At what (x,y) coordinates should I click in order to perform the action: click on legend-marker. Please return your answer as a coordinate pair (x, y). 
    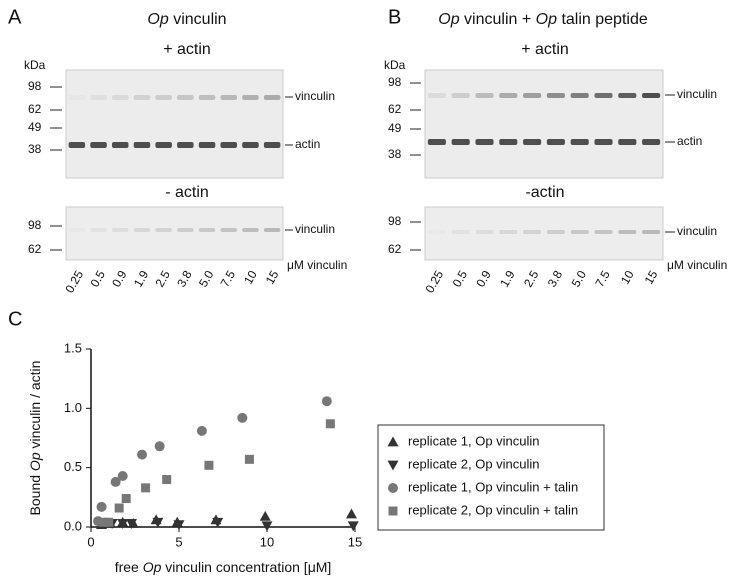
    Looking at the image, I should click on (393, 488).